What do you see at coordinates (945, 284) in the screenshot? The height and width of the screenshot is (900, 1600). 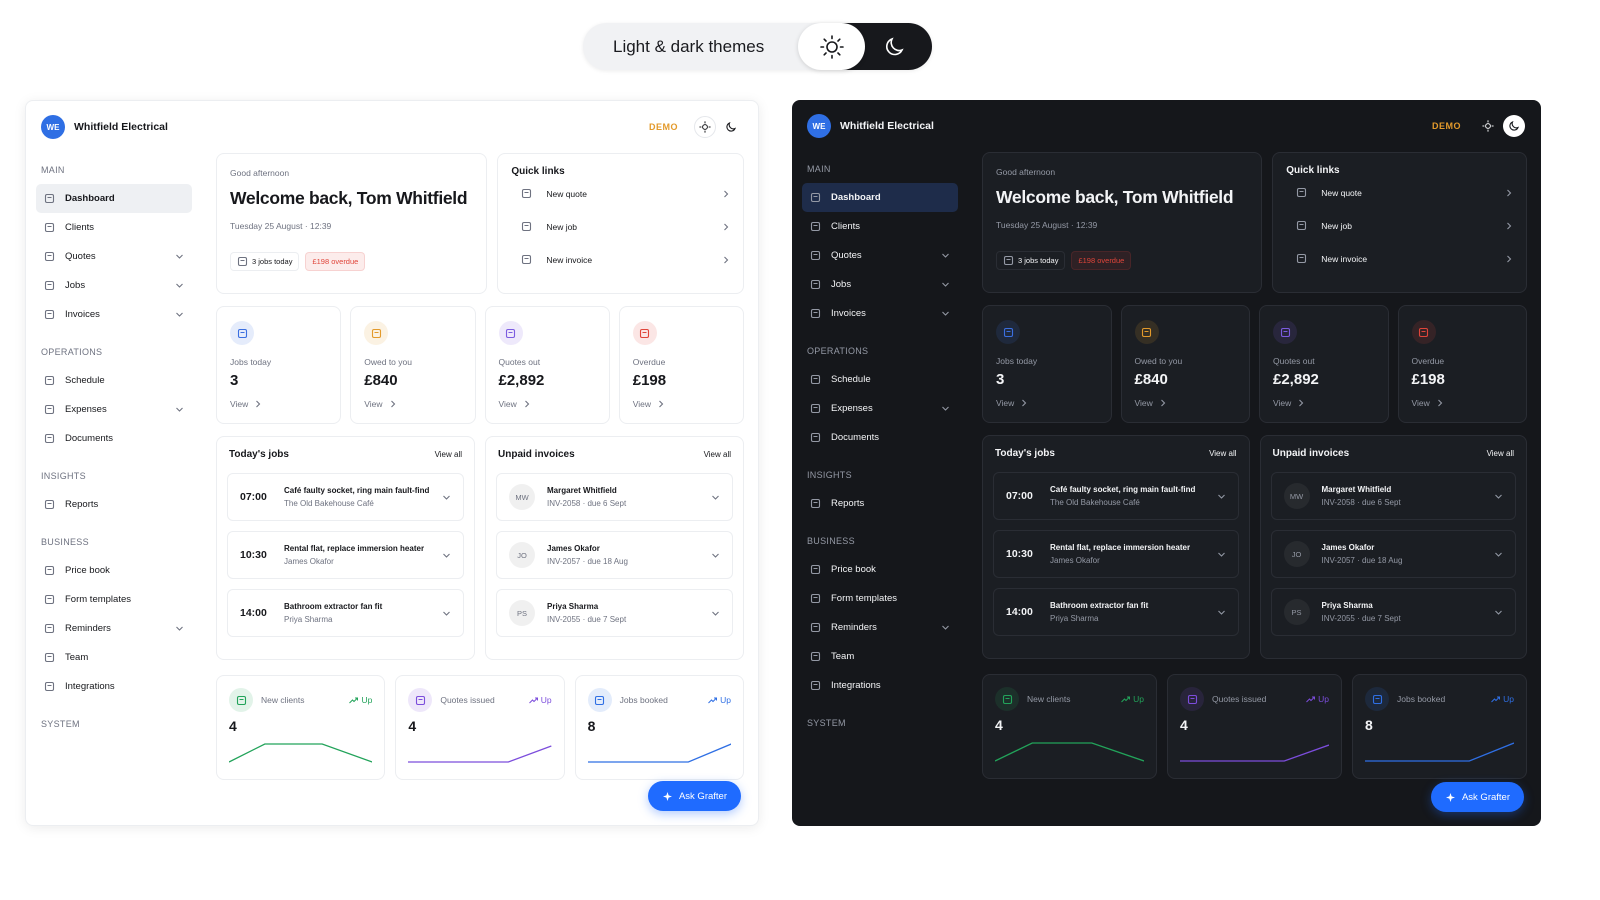 I see `chevron-down` at bounding box center [945, 284].